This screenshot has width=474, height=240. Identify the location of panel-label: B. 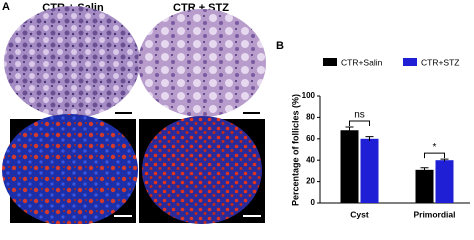
(280, 46).